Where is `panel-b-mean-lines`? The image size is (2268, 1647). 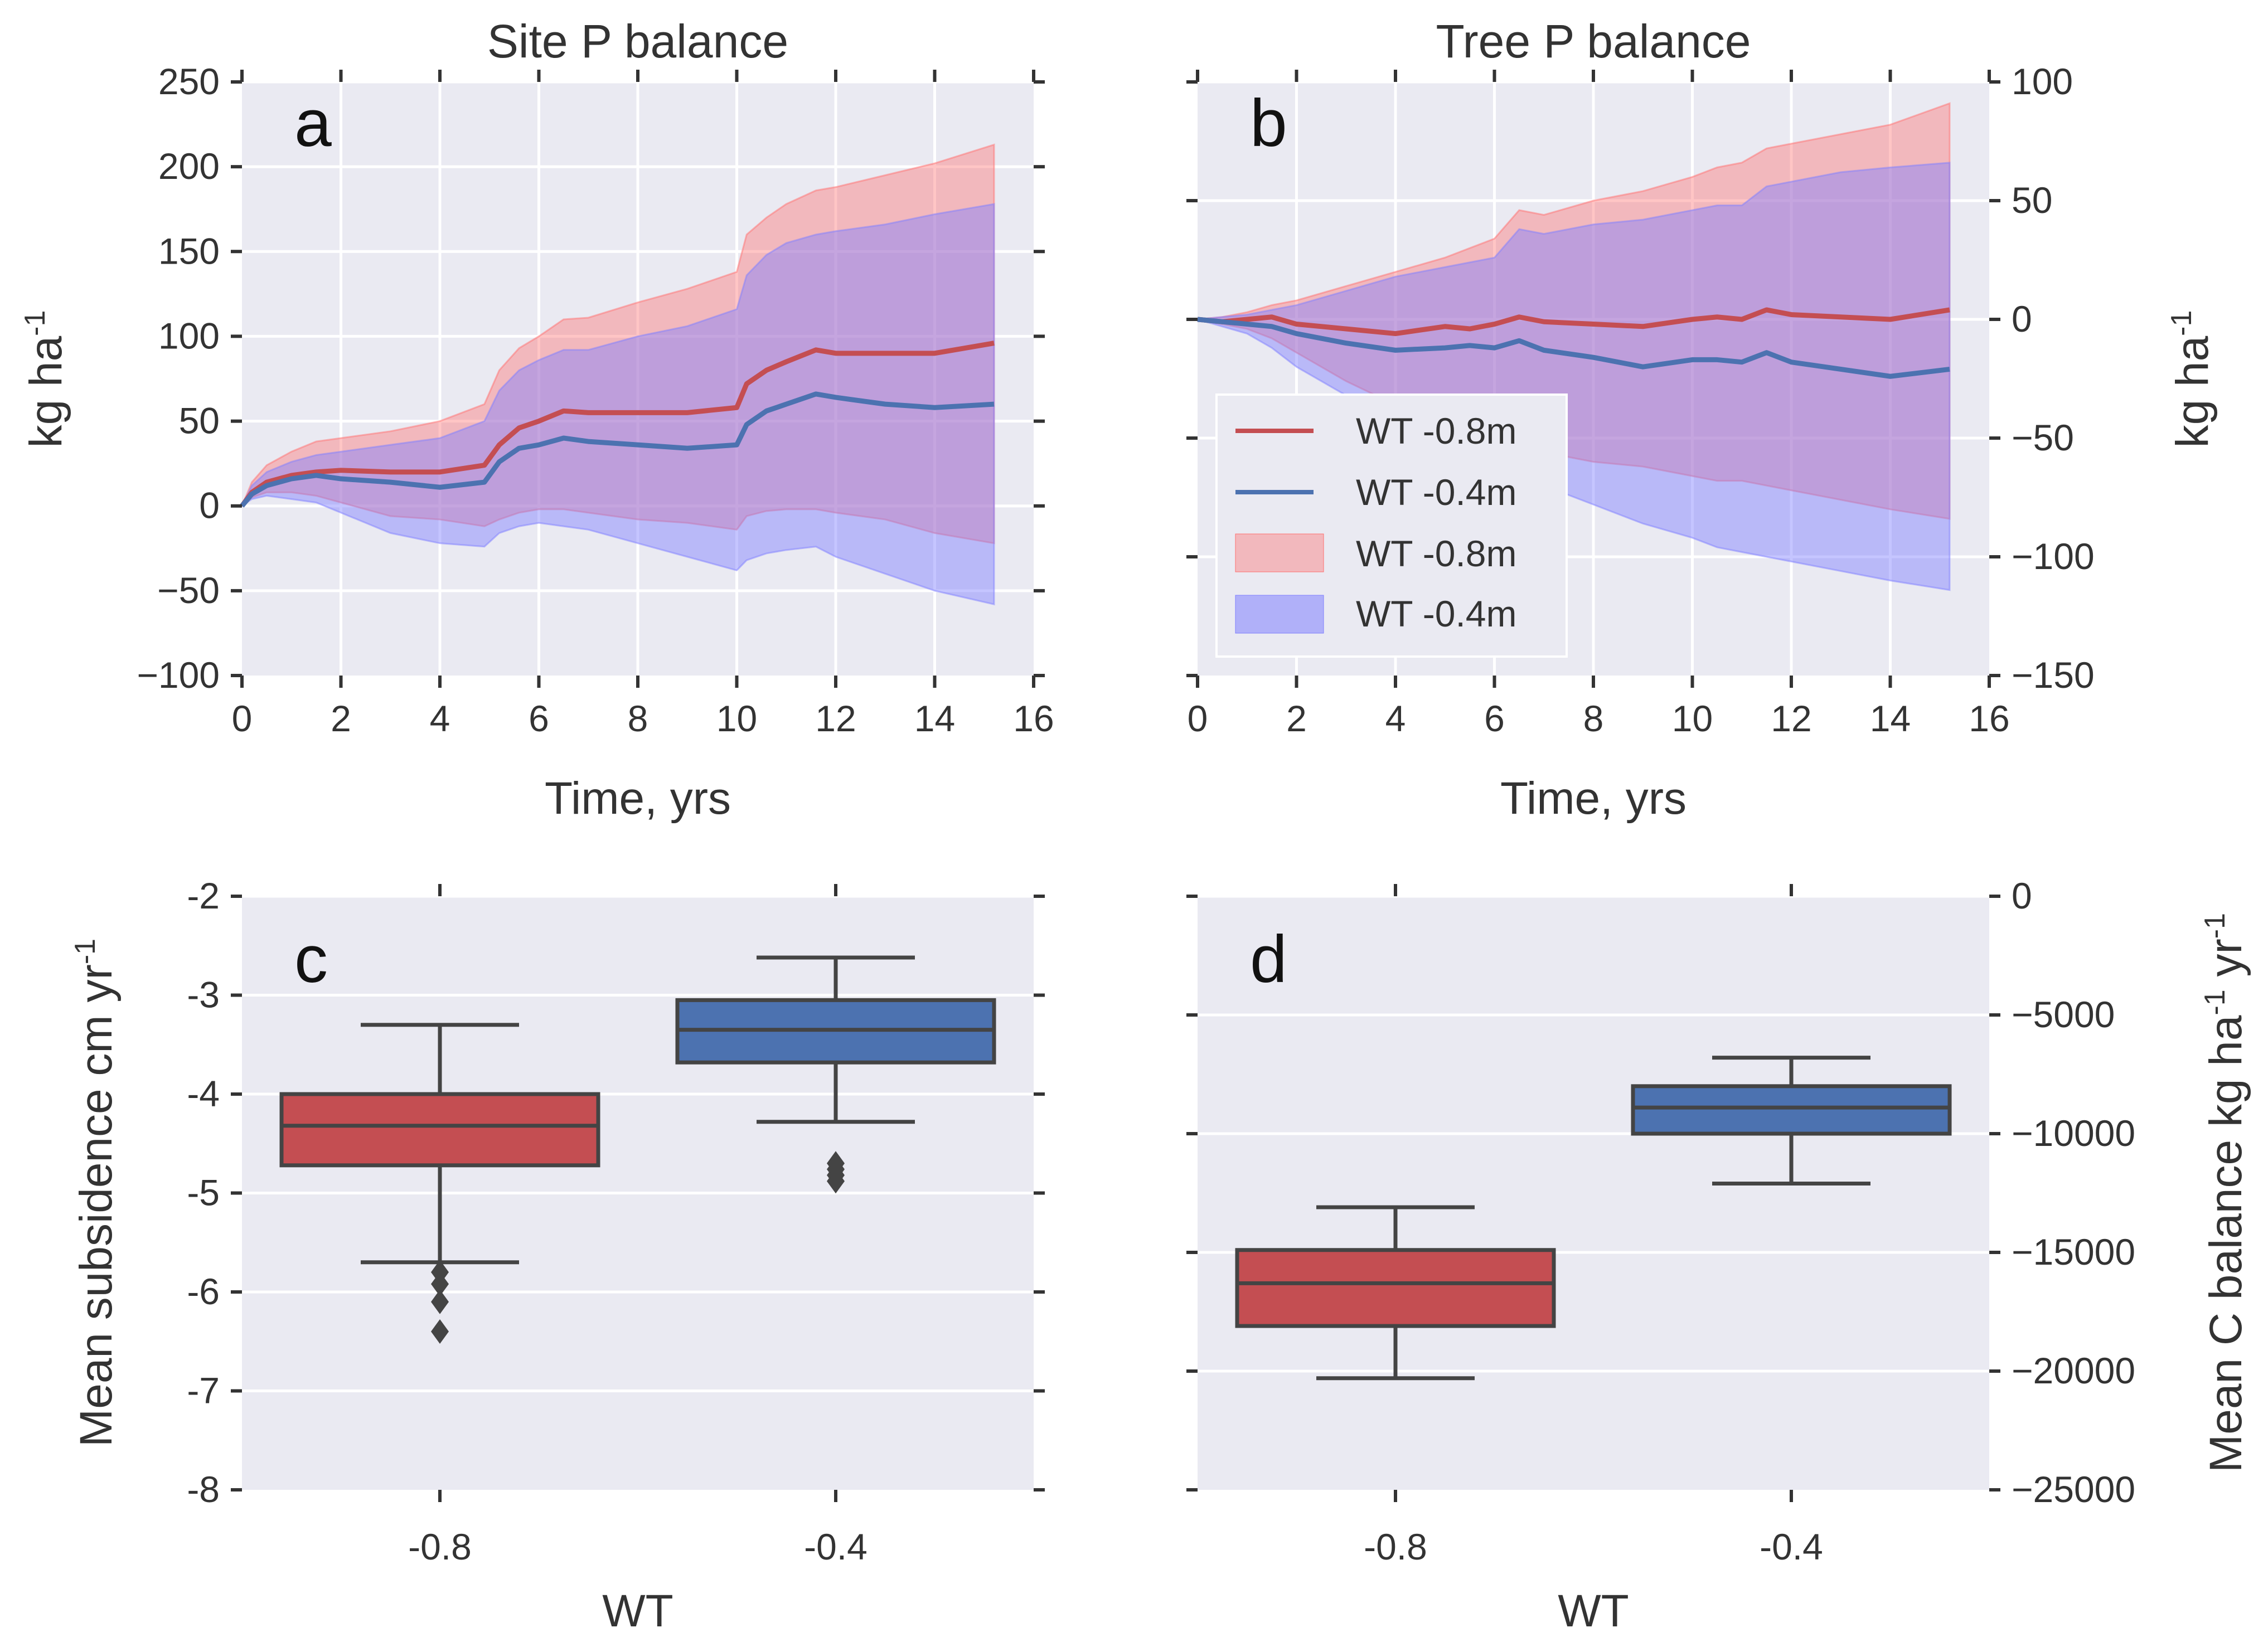 panel-b-mean-lines is located at coordinates (1573, 343).